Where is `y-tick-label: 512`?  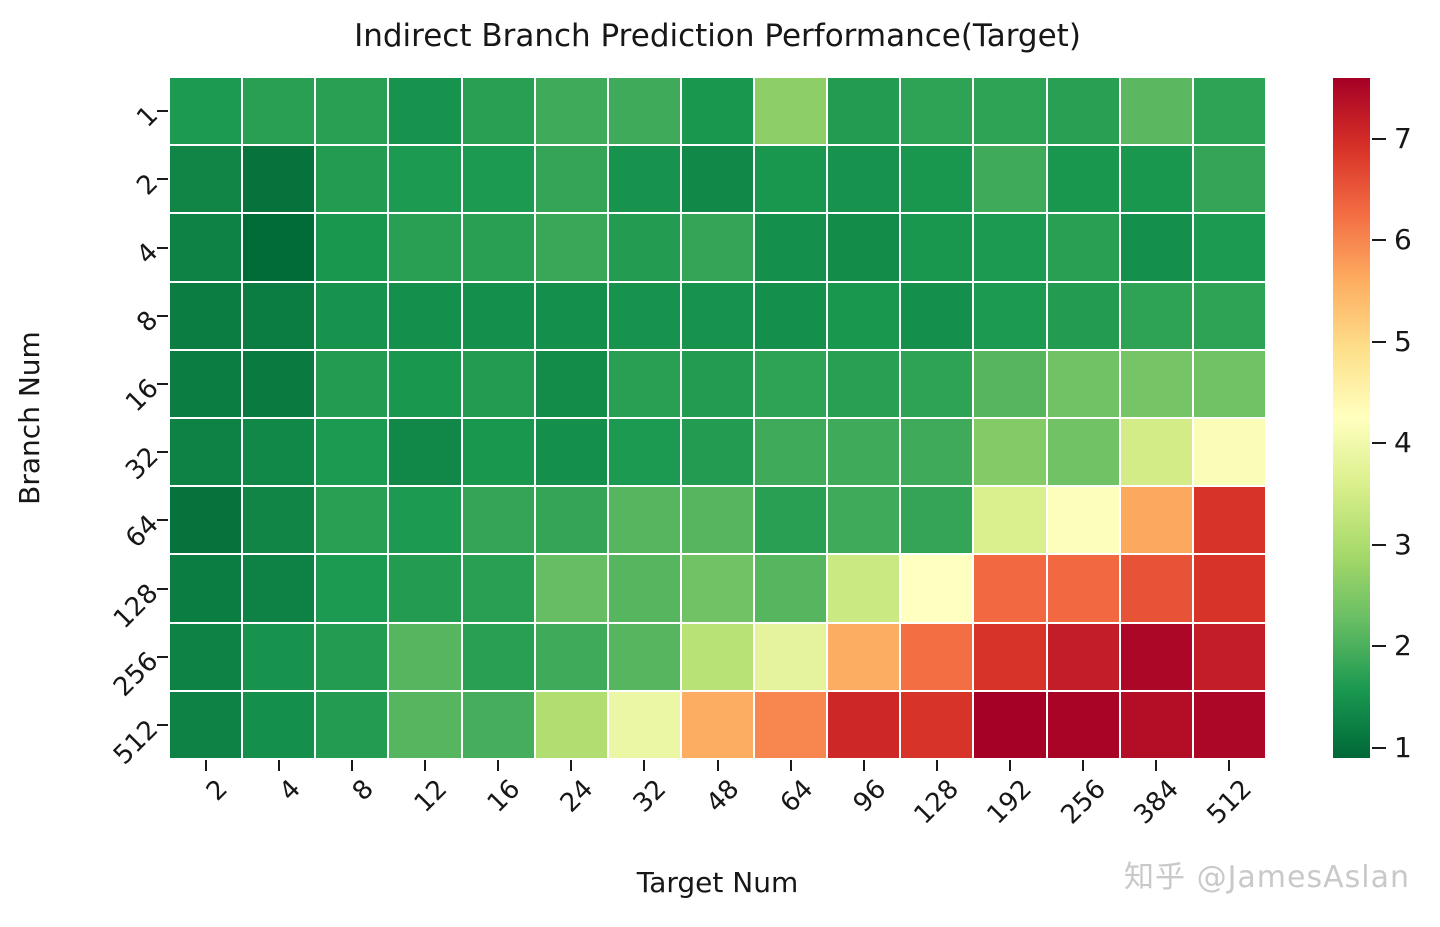
y-tick-label: 512 is located at coordinates (136, 742).